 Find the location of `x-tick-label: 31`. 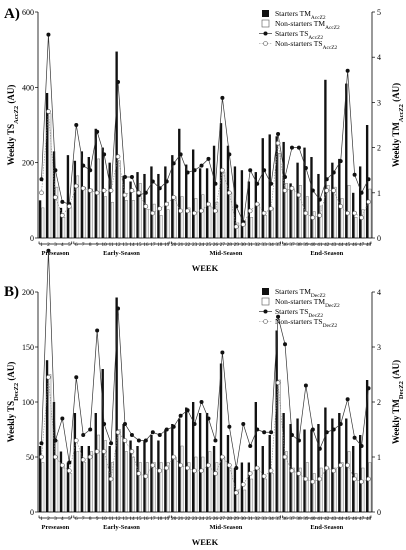

x-tick-label: 31 is located at coordinates (251, 519).